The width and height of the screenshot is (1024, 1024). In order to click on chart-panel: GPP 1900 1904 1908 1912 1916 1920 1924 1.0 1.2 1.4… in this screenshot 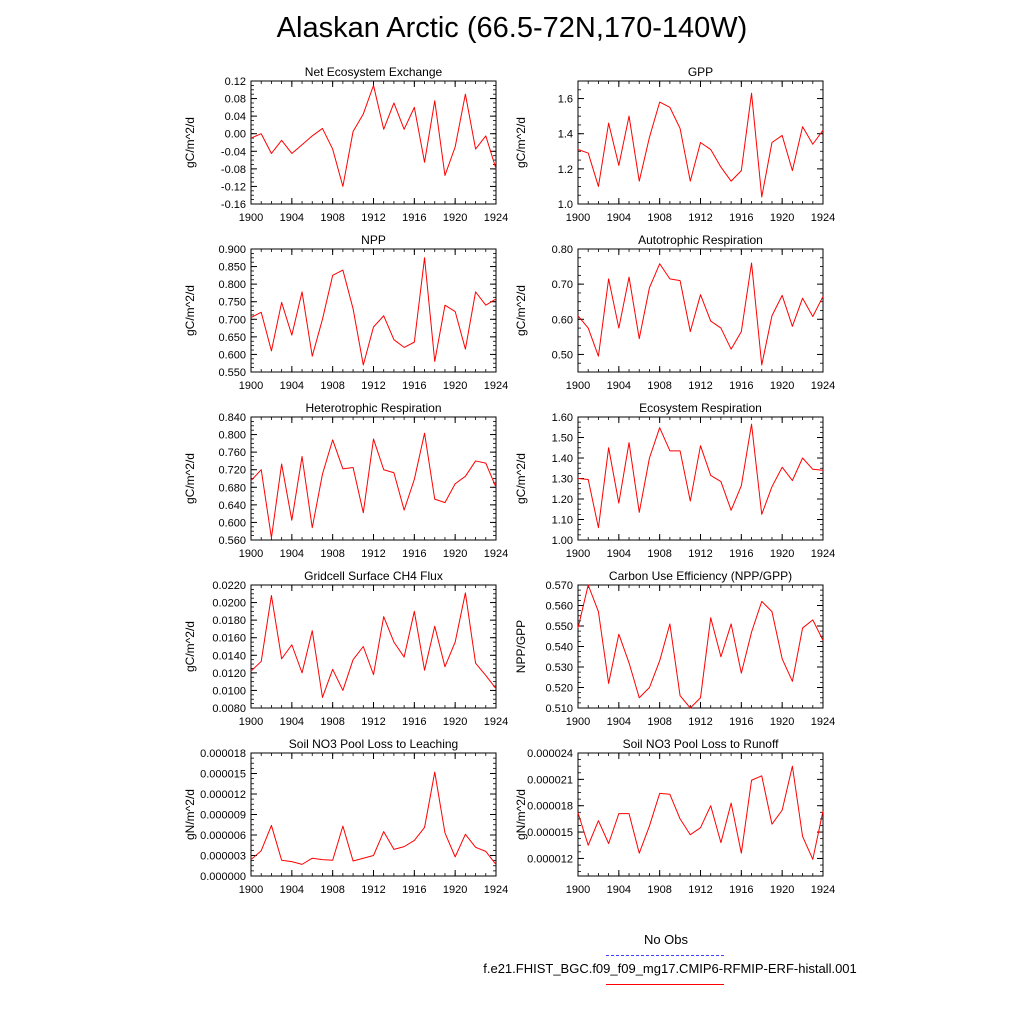, I will do `click(674, 144)`.